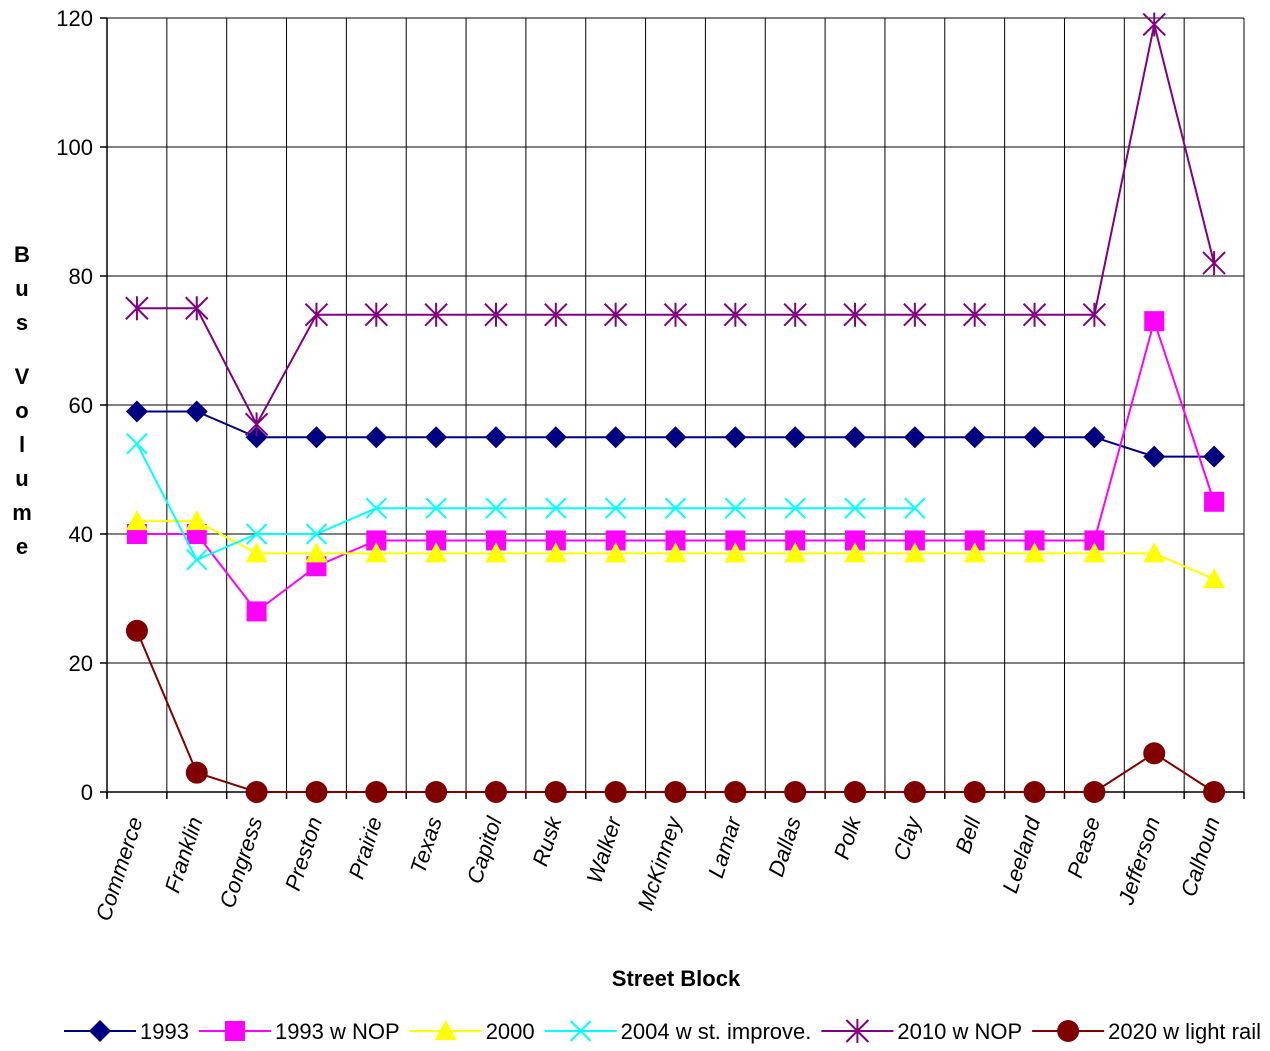 This screenshot has width=1270, height=1051. What do you see at coordinates (547, 841) in the screenshot?
I see `x-tick-label: Rusk` at bounding box center [547, 841].